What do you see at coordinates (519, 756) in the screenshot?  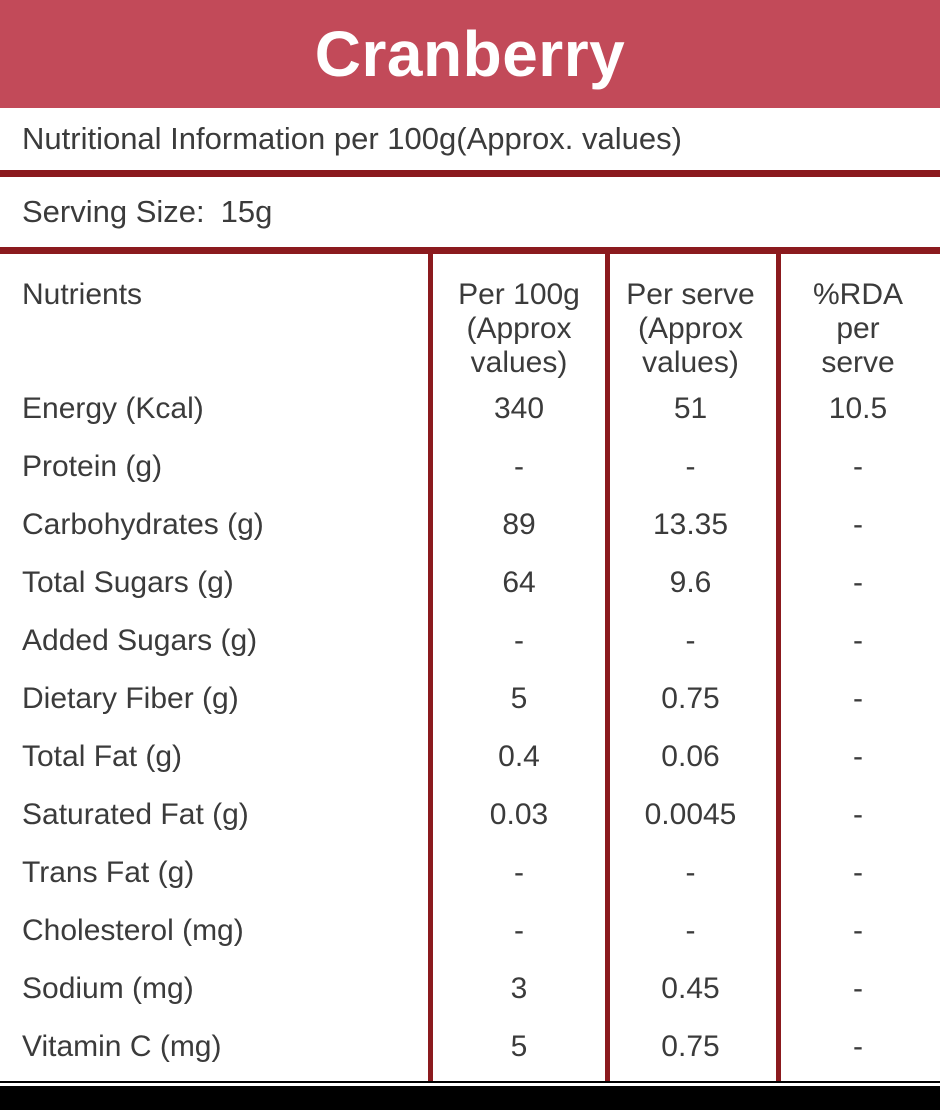 I see `value-per-100g: 0.4` at bounding box center [519, 756].